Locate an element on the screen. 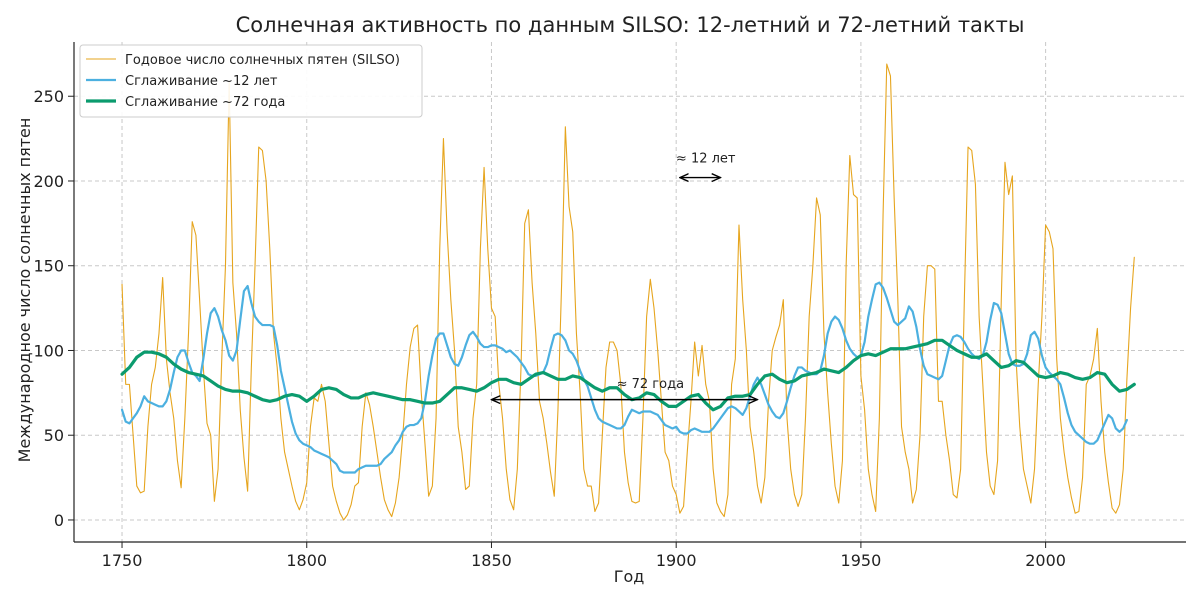 The width and height of the screenshot is (1200, 604). legend-label-annual: Годовое число солнечных пятен (SILSO) is located at coordinates (262, 60).